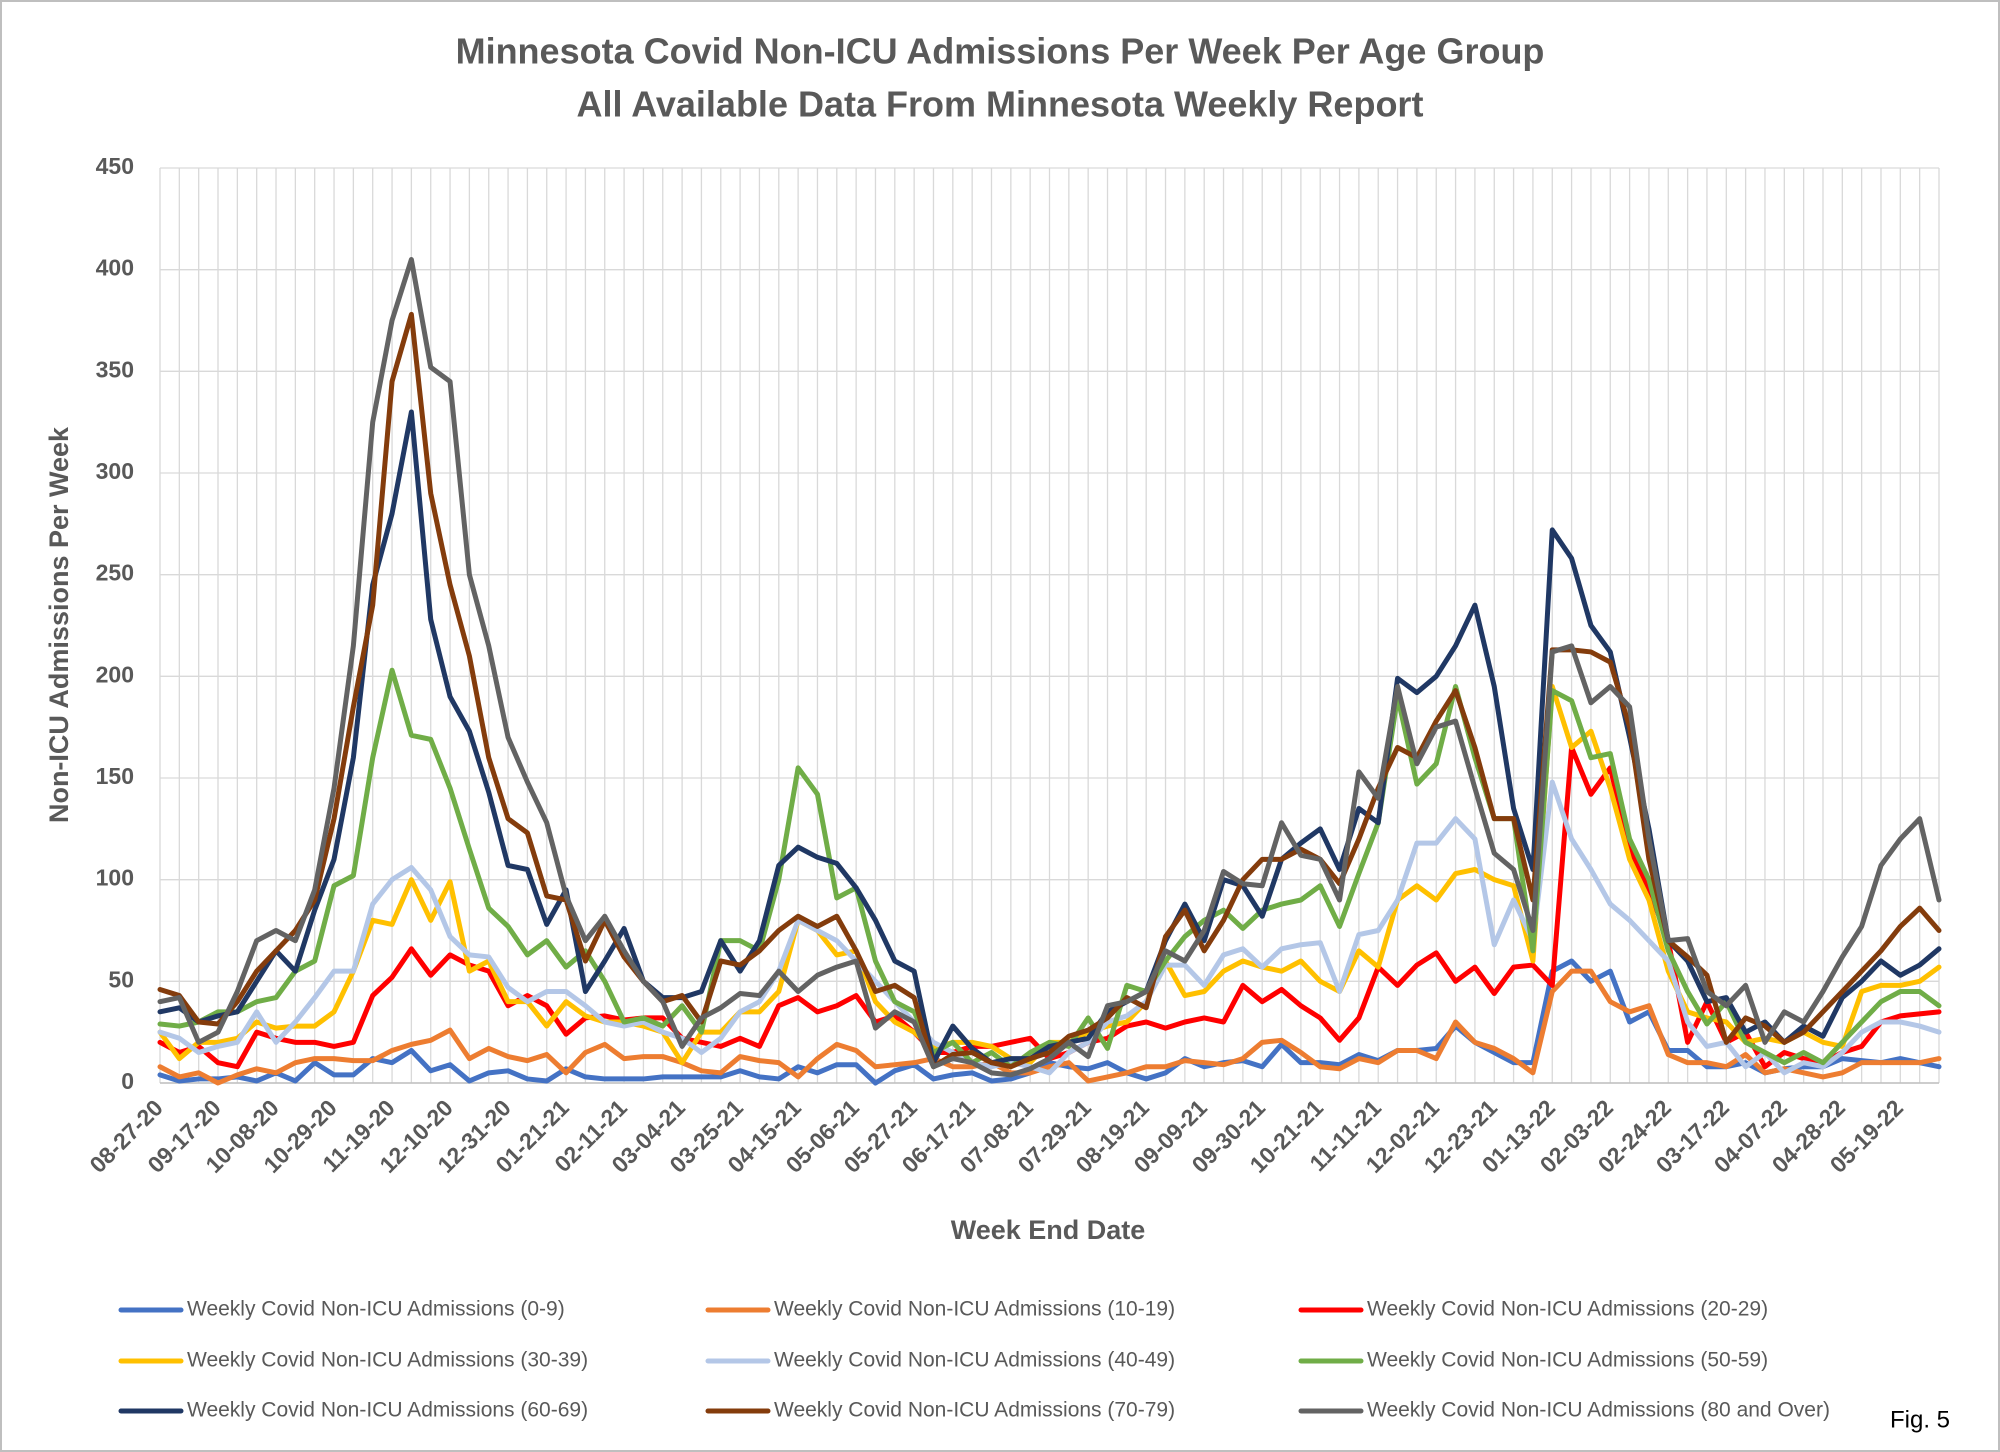 Image resolution: width=2000 pixels, height=1452 pixels. Describe the element at coordinates (121, 979) in the screenshot. I see `y-tick-label: 50` at that location.